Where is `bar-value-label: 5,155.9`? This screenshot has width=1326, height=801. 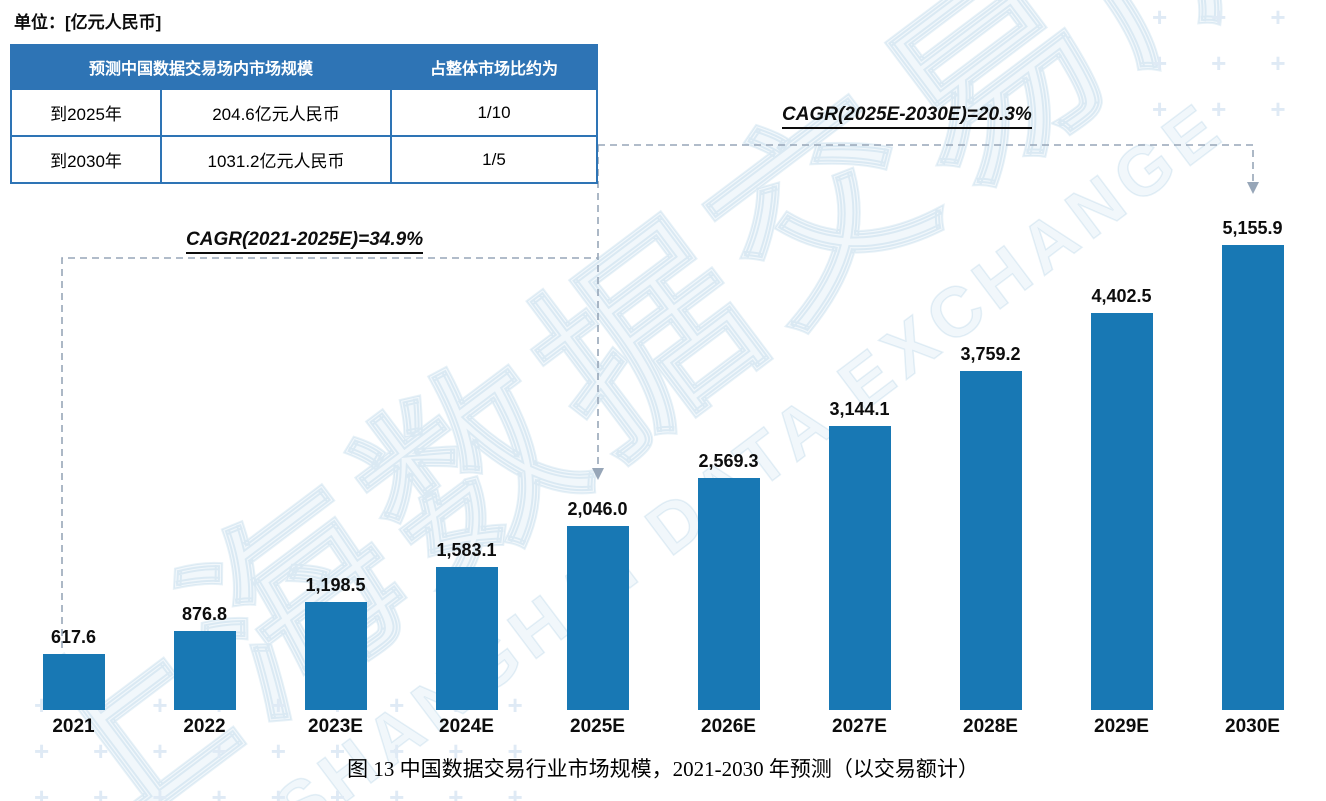 bar-value-label: 5,155.9 is located at coordinates (1252, 228).